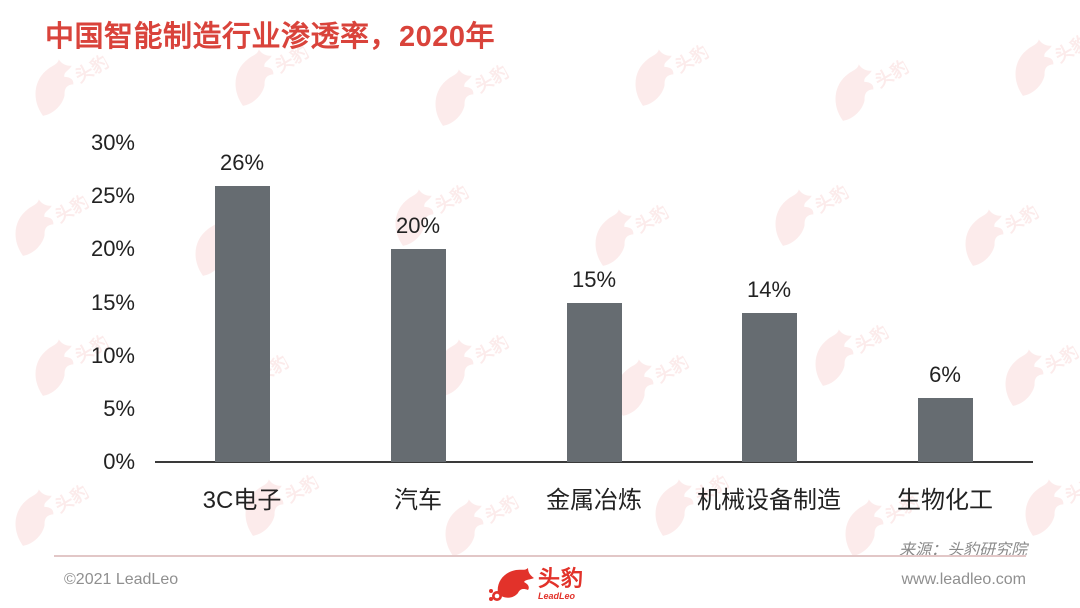 The image size is (1080, 608). I want to click on y-tick-label: 15%, so click(112, 302).